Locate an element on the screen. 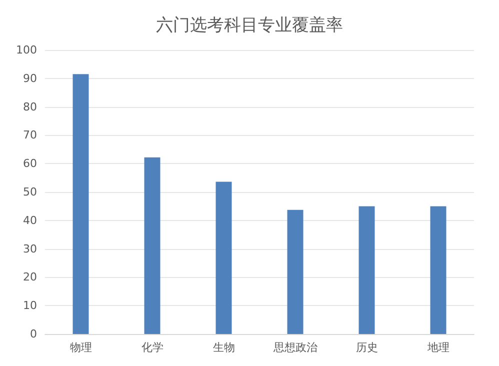 Image resolution: width=499 pixels, height=366 pixels. y-tick-label: 60 is located at coordinates (30, 163).